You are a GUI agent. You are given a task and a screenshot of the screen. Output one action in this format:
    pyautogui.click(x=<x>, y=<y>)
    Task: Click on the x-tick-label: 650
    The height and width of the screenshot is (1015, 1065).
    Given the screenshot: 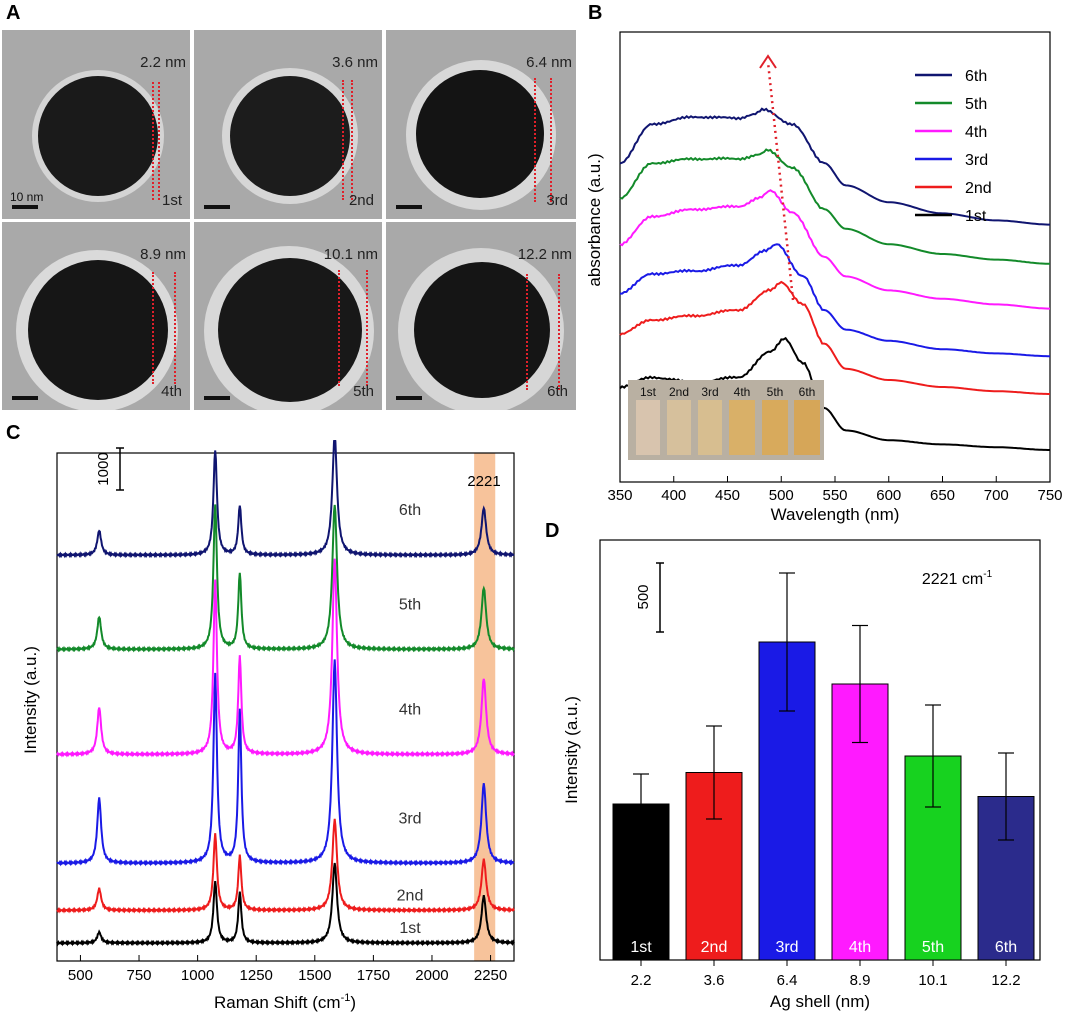 What is the action you would take?
    pyautogui.click(x=942, y=495)
    